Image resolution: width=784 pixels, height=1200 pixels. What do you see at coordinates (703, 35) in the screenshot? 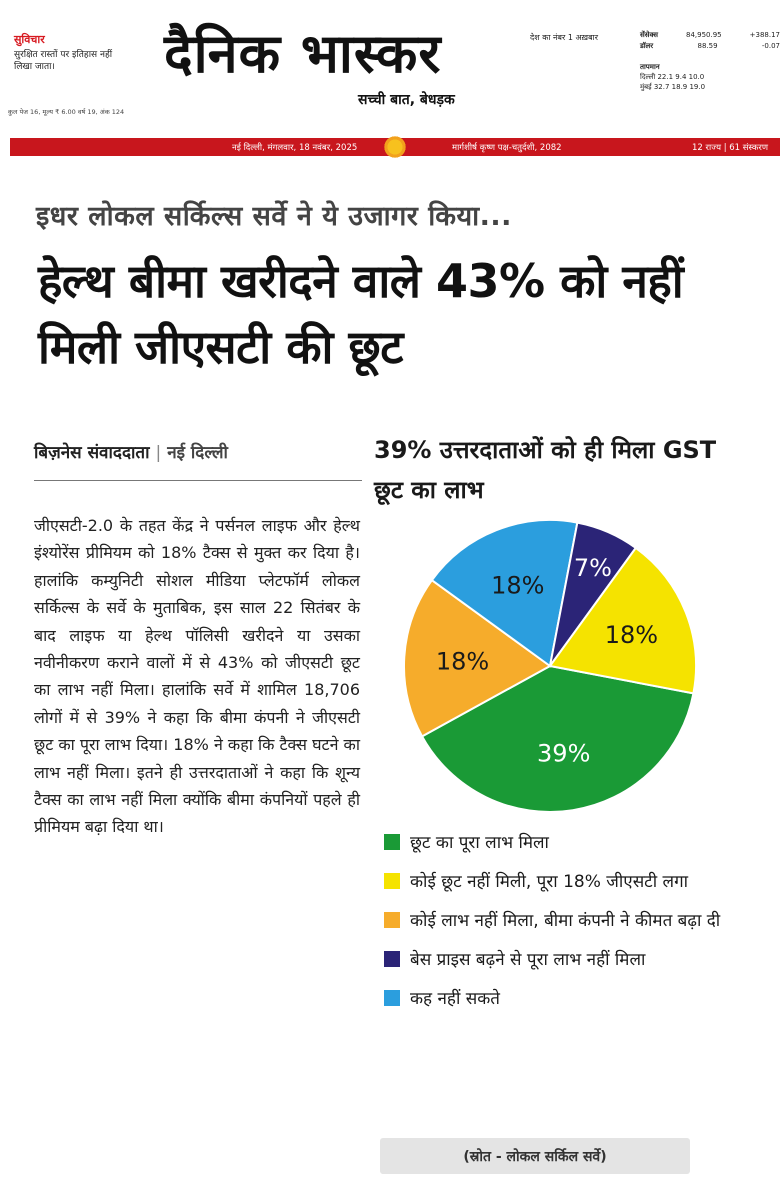
I see `sensex-value: 84,950.95` at bounding box center [703, 35].